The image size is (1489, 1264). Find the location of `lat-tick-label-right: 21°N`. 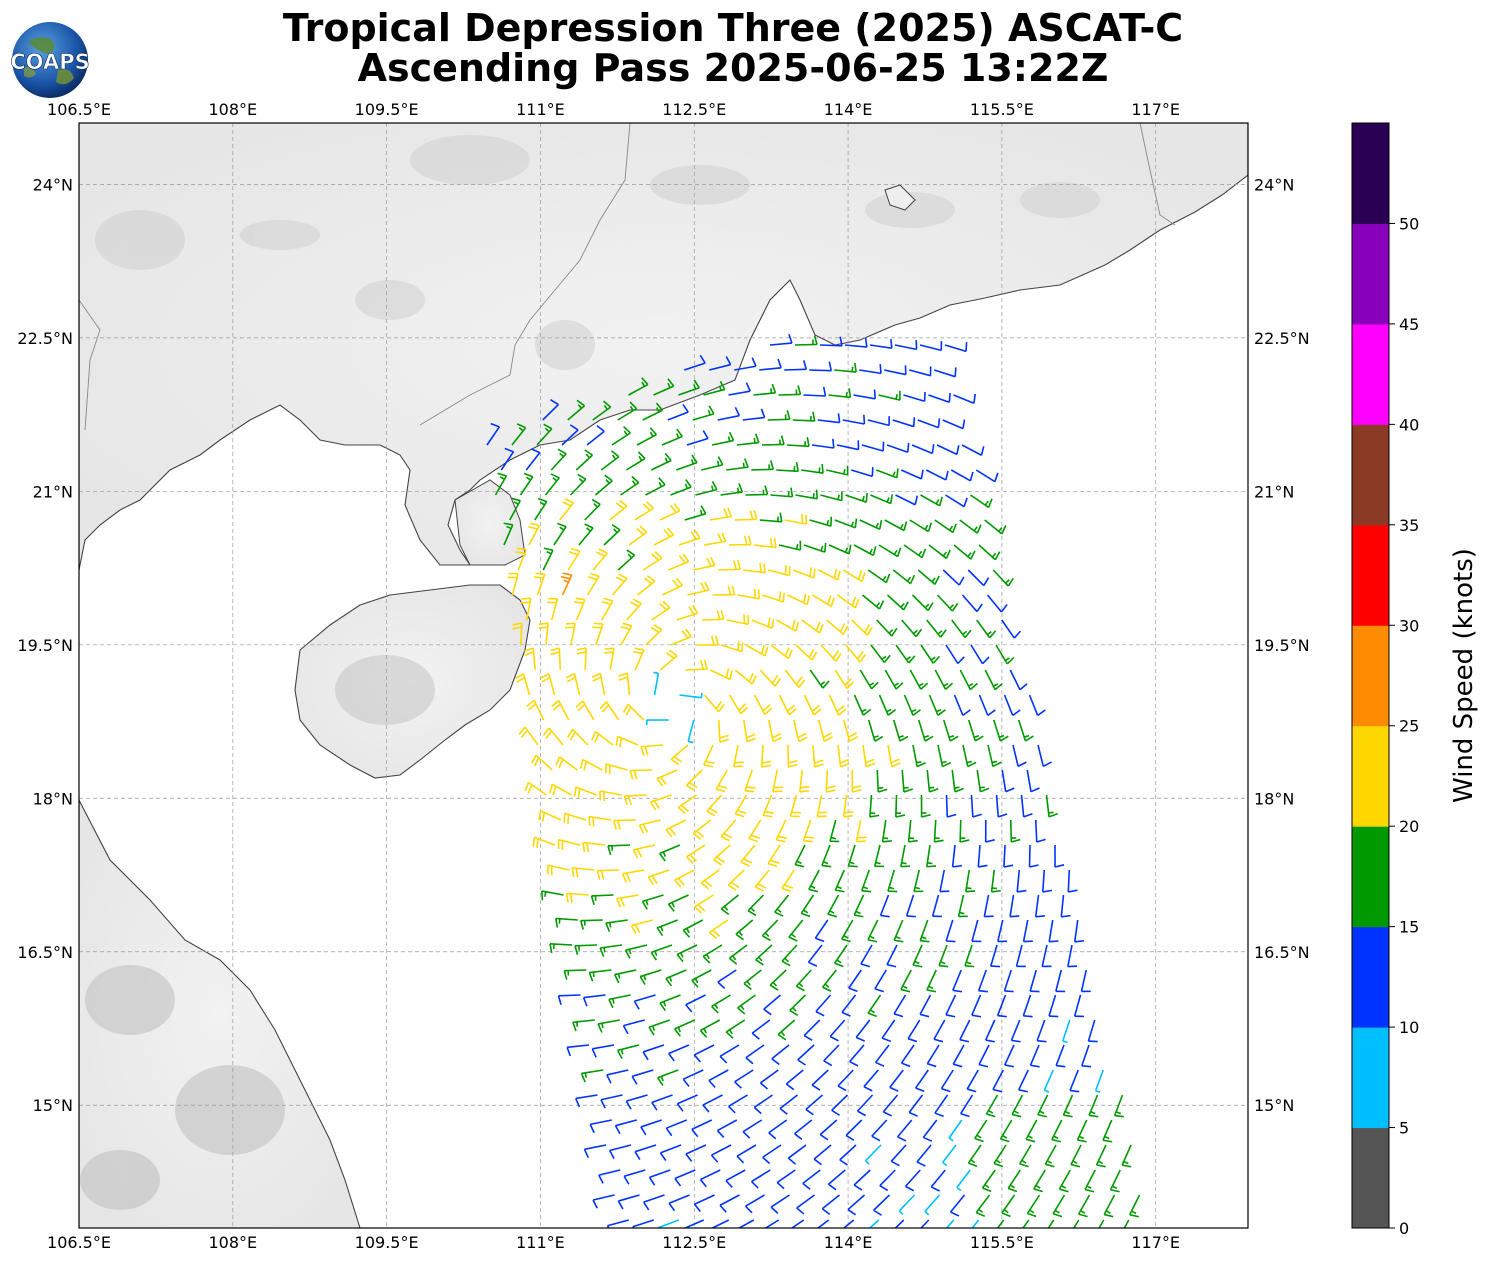

lat-tick-label-right: 21°N is located at coordinates (1274, 491).